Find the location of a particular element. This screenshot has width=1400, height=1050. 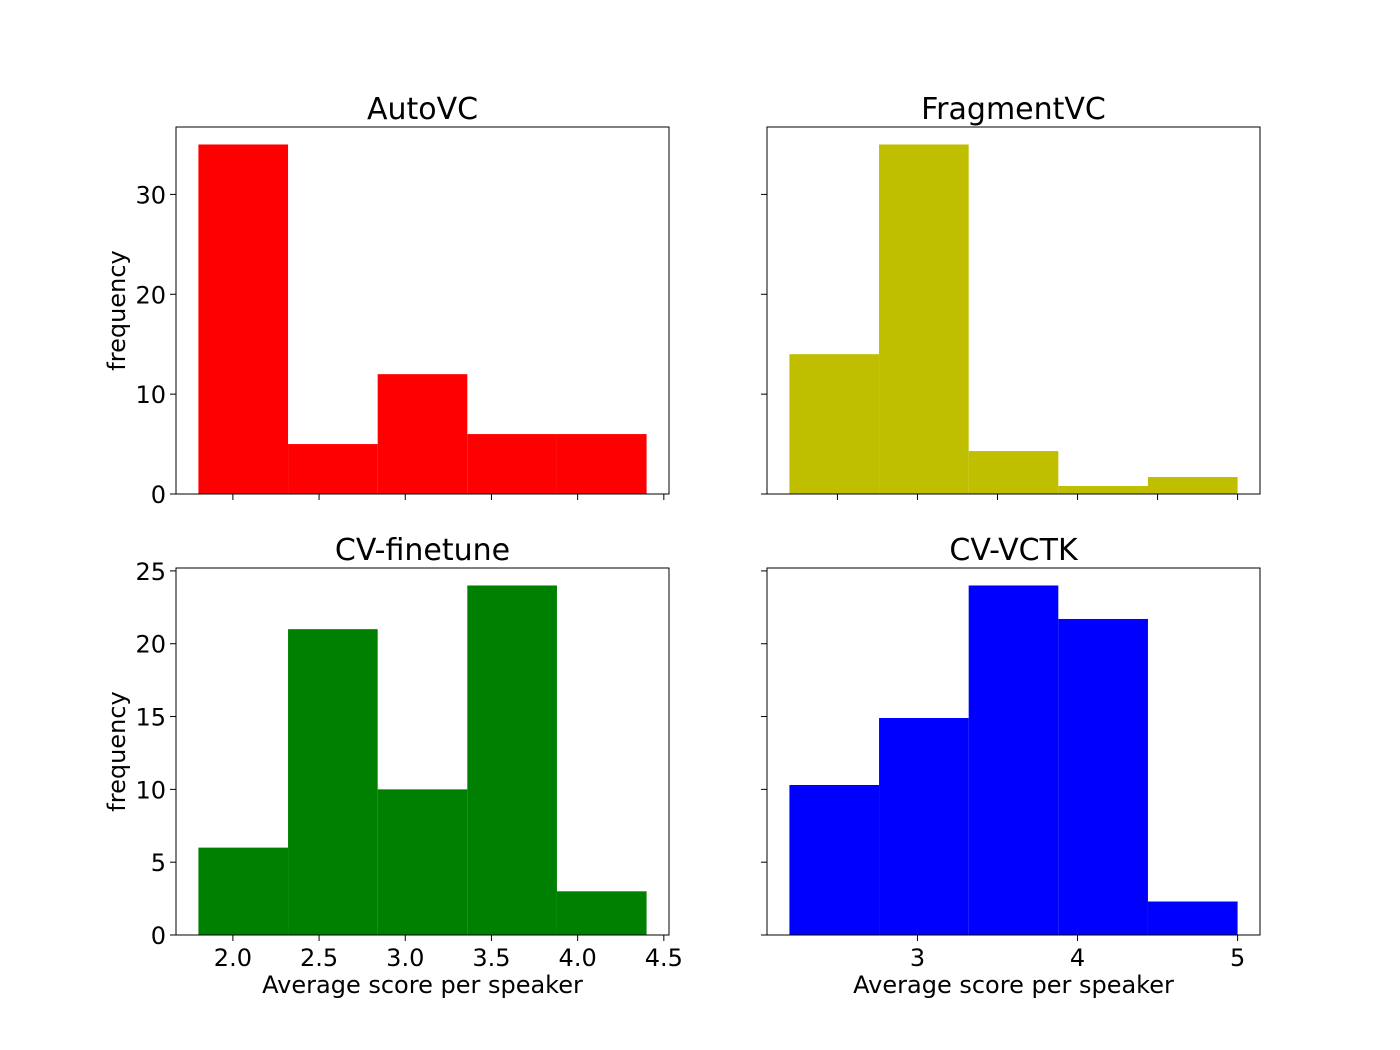

subplot-title: FragmentVC is located at coordinates (1013, 109).